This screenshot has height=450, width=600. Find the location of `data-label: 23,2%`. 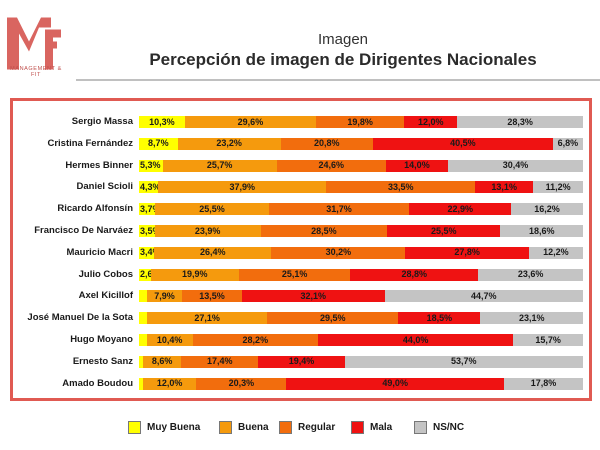

data-label: 23,2% is located at coordinates (229, 143).